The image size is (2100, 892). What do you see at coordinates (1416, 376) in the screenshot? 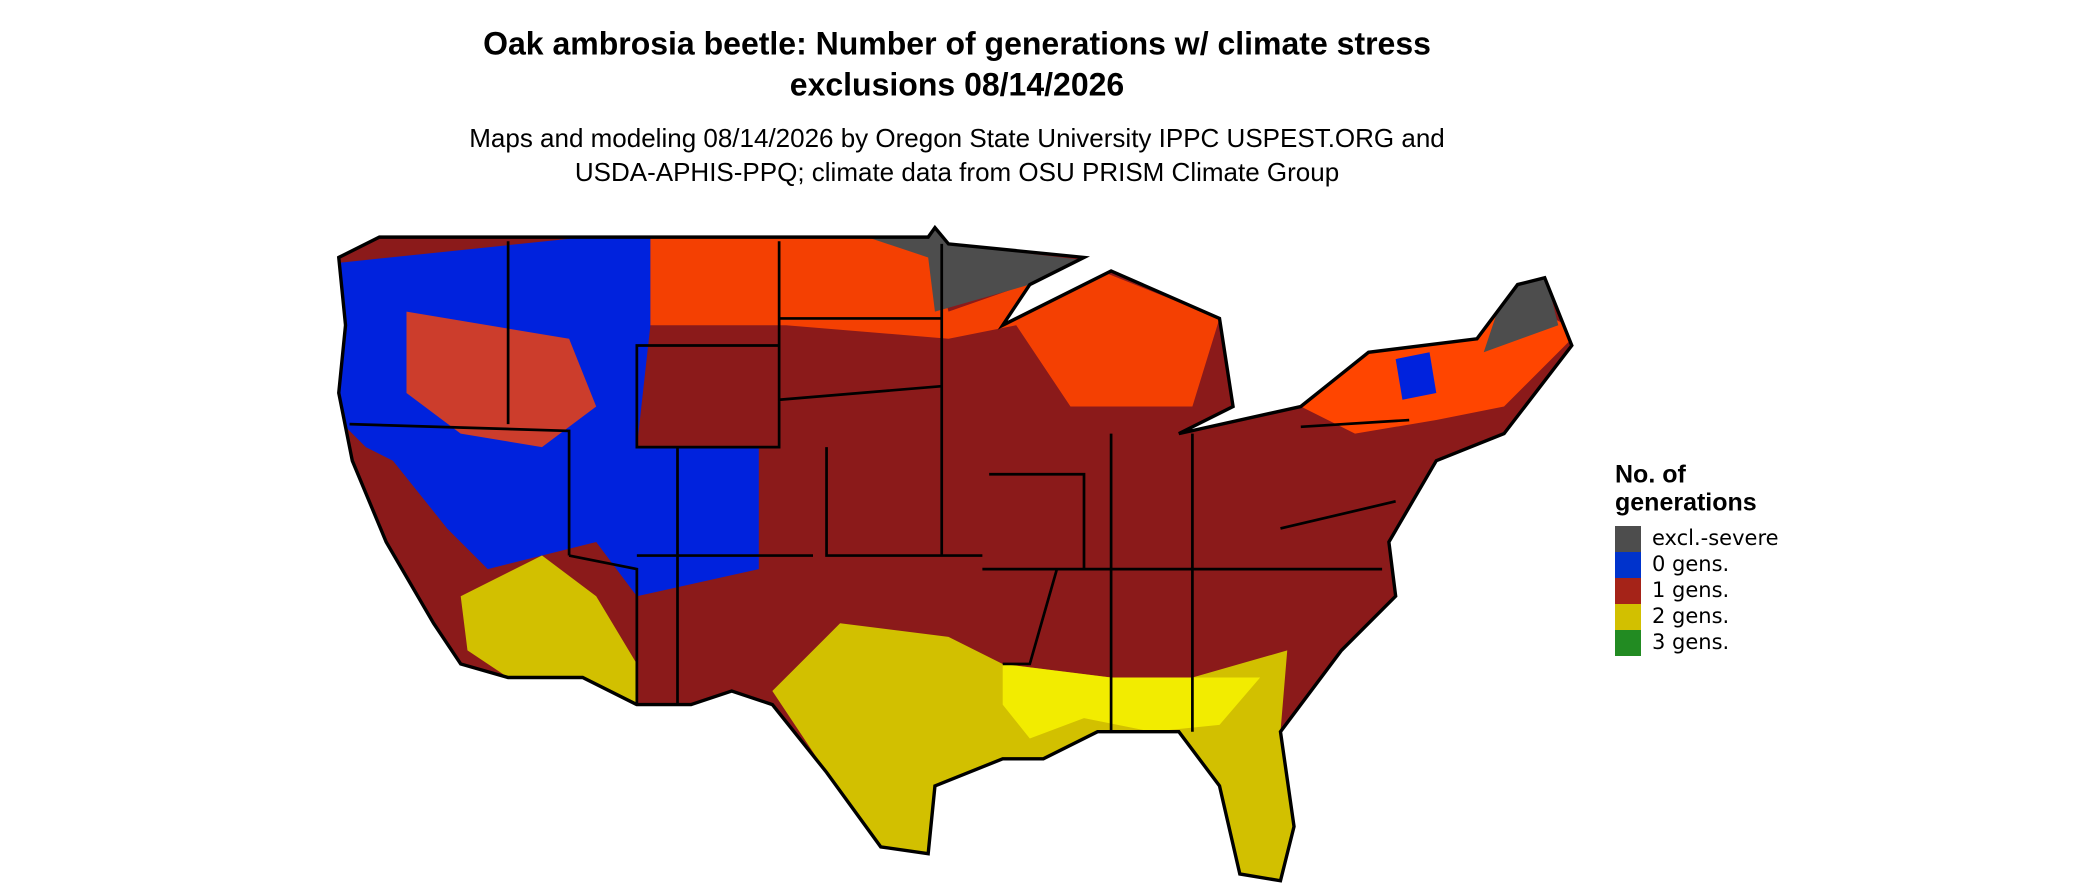
I see `region-0-gen` at bounding box center [1416, 376].